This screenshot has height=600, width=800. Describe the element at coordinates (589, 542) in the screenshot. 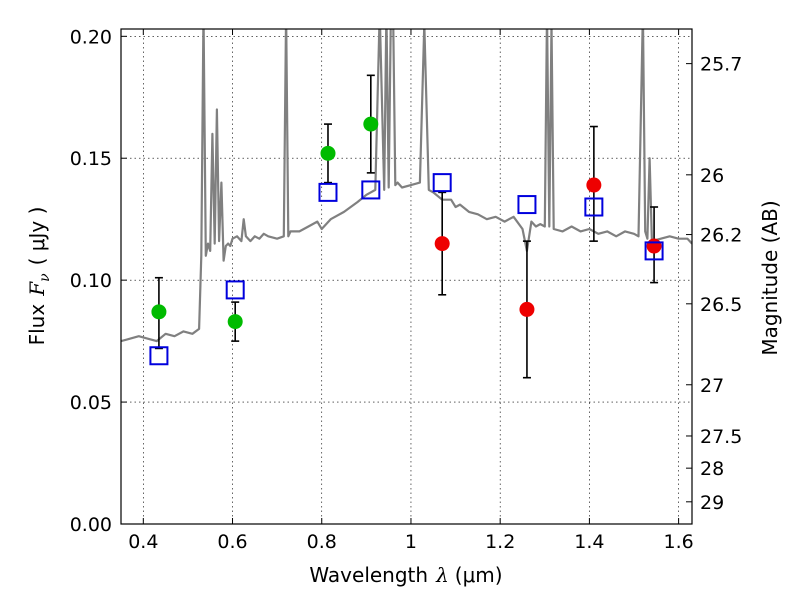

I see `x-tick-label: 1.4` at that location.